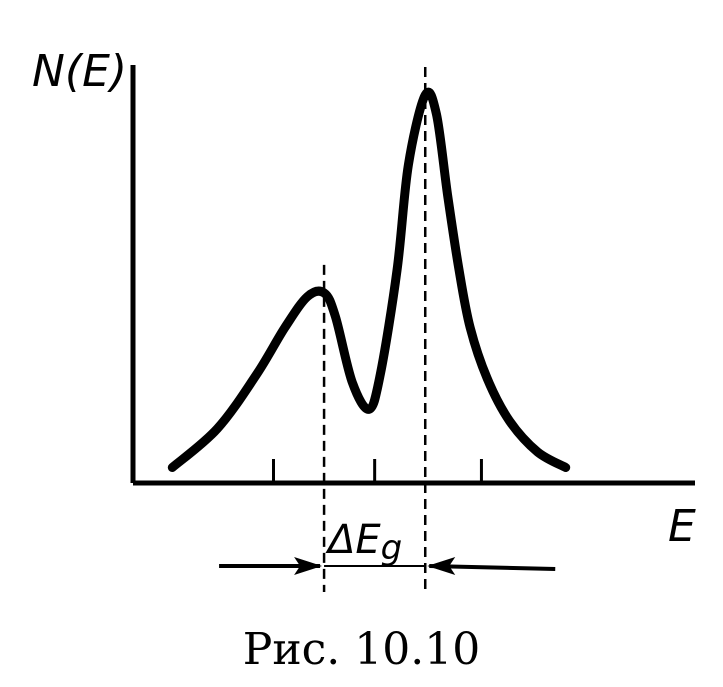 This screenshot has height=687, width=723. What do you see at coordinates (353, 540) in the screenshot?
I see `delta-eg-base: ΔE` at bounding box center [353, 540].